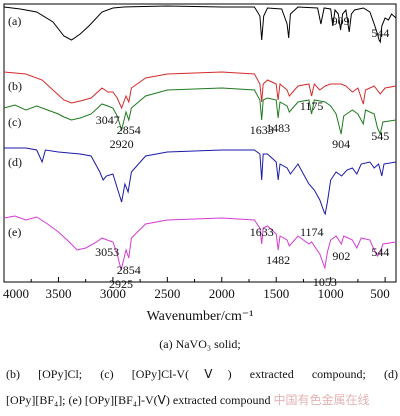 This screenshot has width=400, height=416. Describe the element at coordinates (380, 293) in the screenshot. I see `x-tick-label: 500` at that location.